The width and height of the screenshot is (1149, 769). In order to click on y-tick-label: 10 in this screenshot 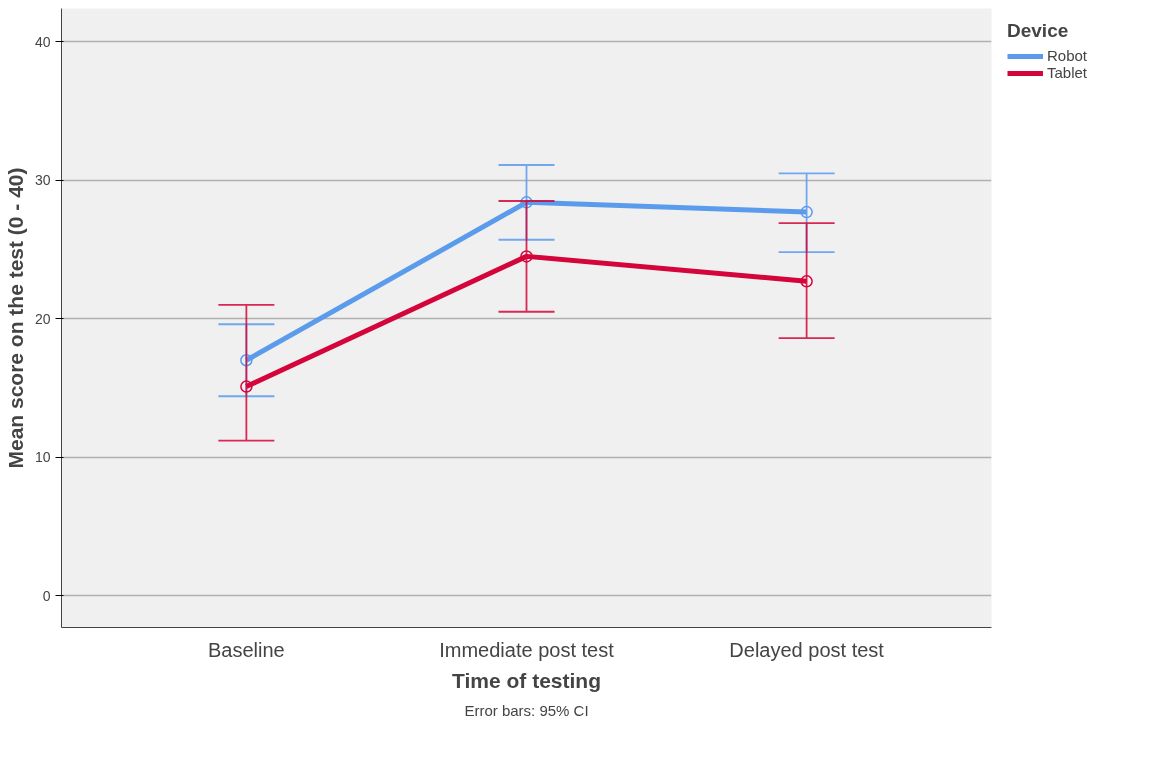, I will do `click(42, 457)`.